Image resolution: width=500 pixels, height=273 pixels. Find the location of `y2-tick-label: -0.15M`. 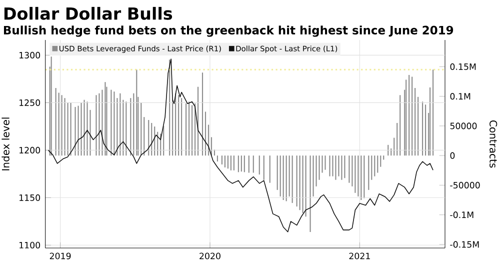

y2-tick-label: -0.15M is located at coordinates (464, 244).